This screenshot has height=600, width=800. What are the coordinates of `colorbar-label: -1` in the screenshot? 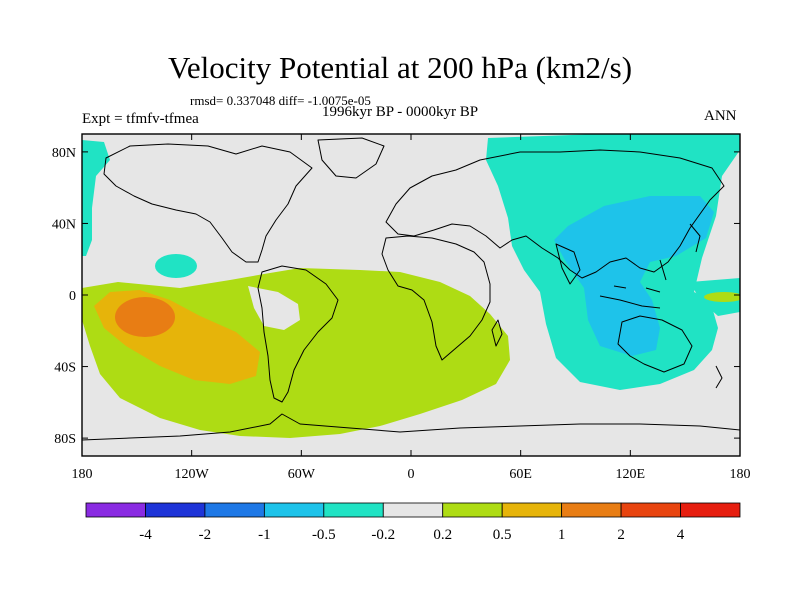 It's located at (264, 535).